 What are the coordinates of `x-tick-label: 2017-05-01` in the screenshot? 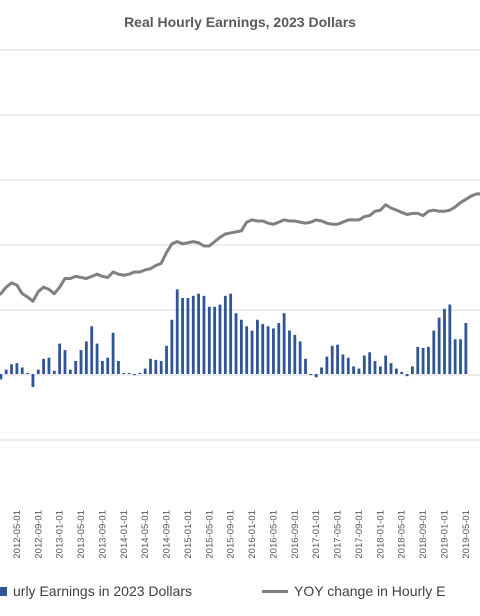 It's located at (338, 534).